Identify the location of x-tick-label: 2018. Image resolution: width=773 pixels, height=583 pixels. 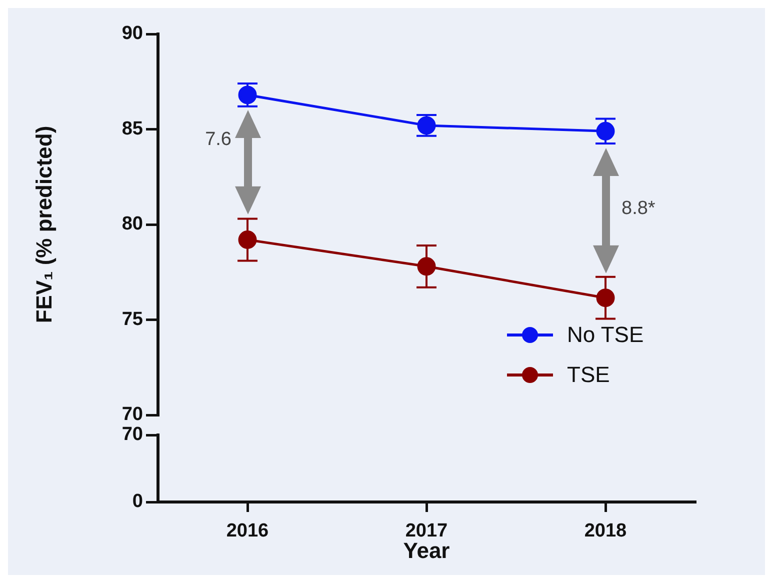
(605, 531).